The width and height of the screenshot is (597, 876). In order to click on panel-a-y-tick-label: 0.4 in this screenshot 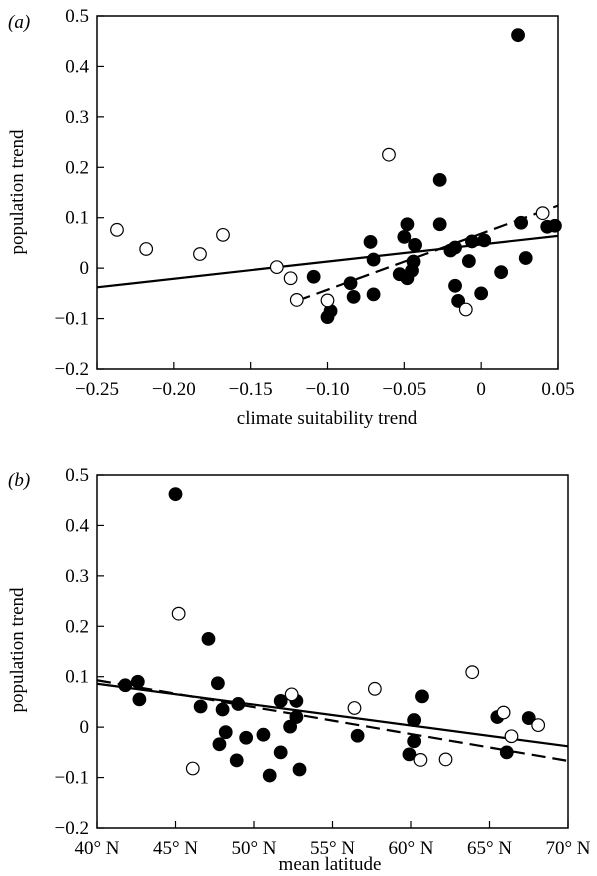, I will do `click(77, 66)`.